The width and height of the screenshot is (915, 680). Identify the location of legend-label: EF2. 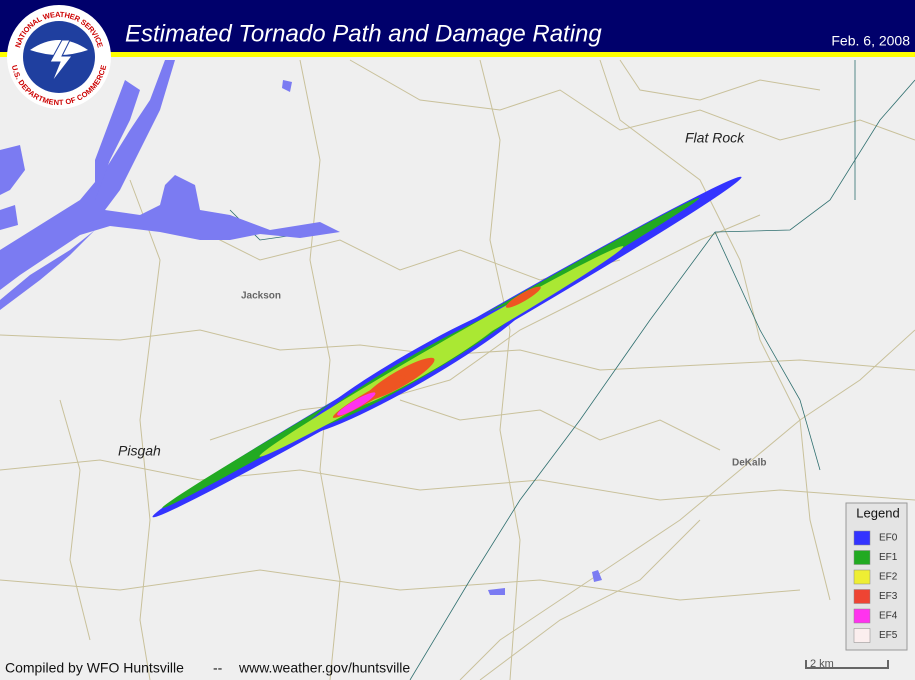
(888, 577).